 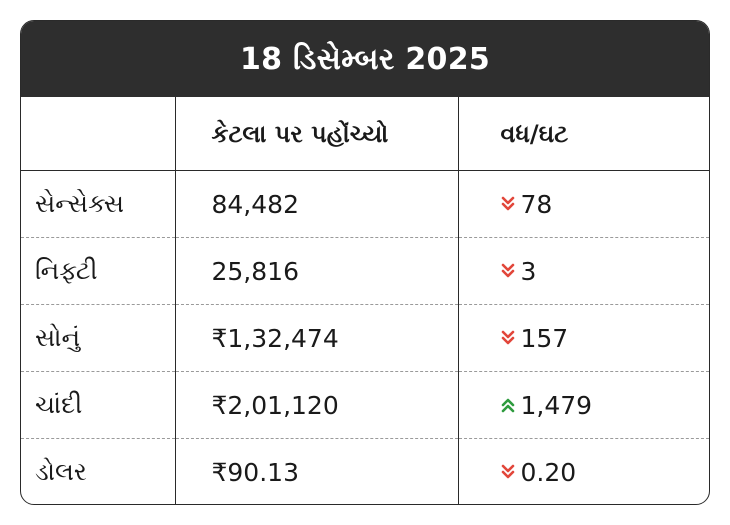 I want to click on table-row-nifty: નિફ્ટી 25,816 3, so click(x=365, y=271).